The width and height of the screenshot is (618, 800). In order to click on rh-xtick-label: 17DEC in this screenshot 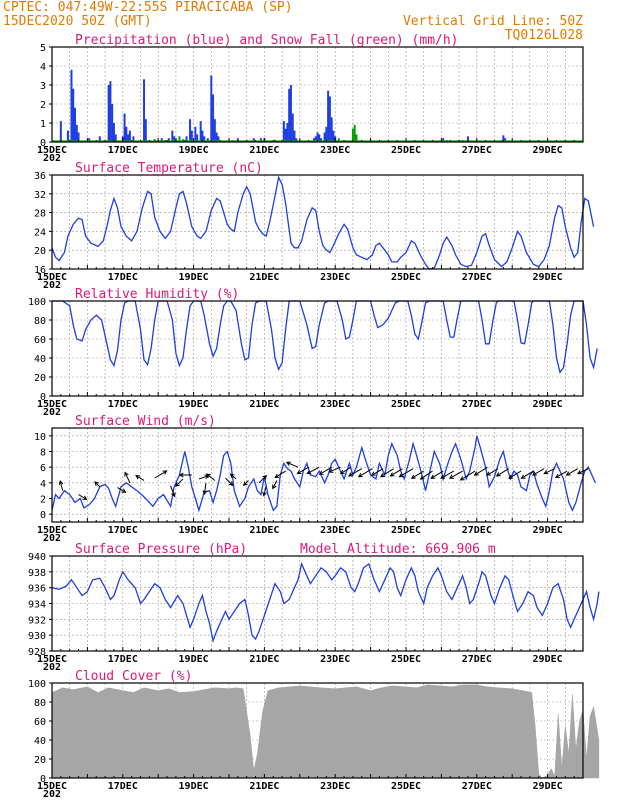, I will do `click(123, 404)`.